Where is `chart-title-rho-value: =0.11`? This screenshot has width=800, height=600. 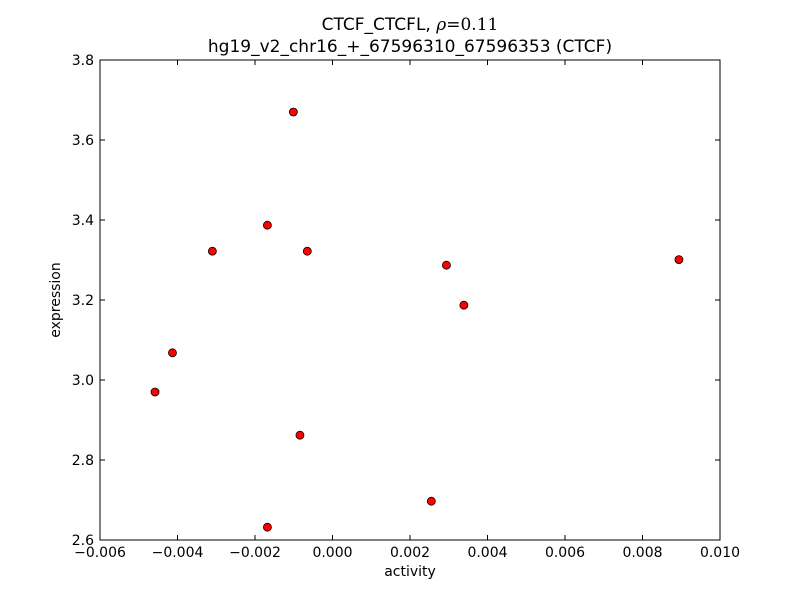
chart-title-rho-value: =0.11 is located at coordinates (472, 25).